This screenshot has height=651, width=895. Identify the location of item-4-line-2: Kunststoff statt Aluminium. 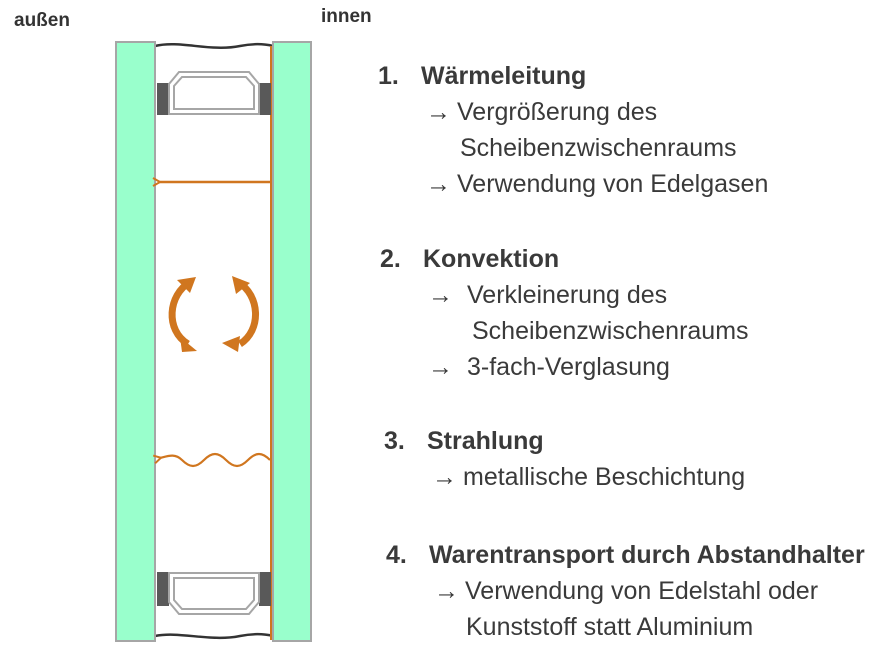
(610, 627).